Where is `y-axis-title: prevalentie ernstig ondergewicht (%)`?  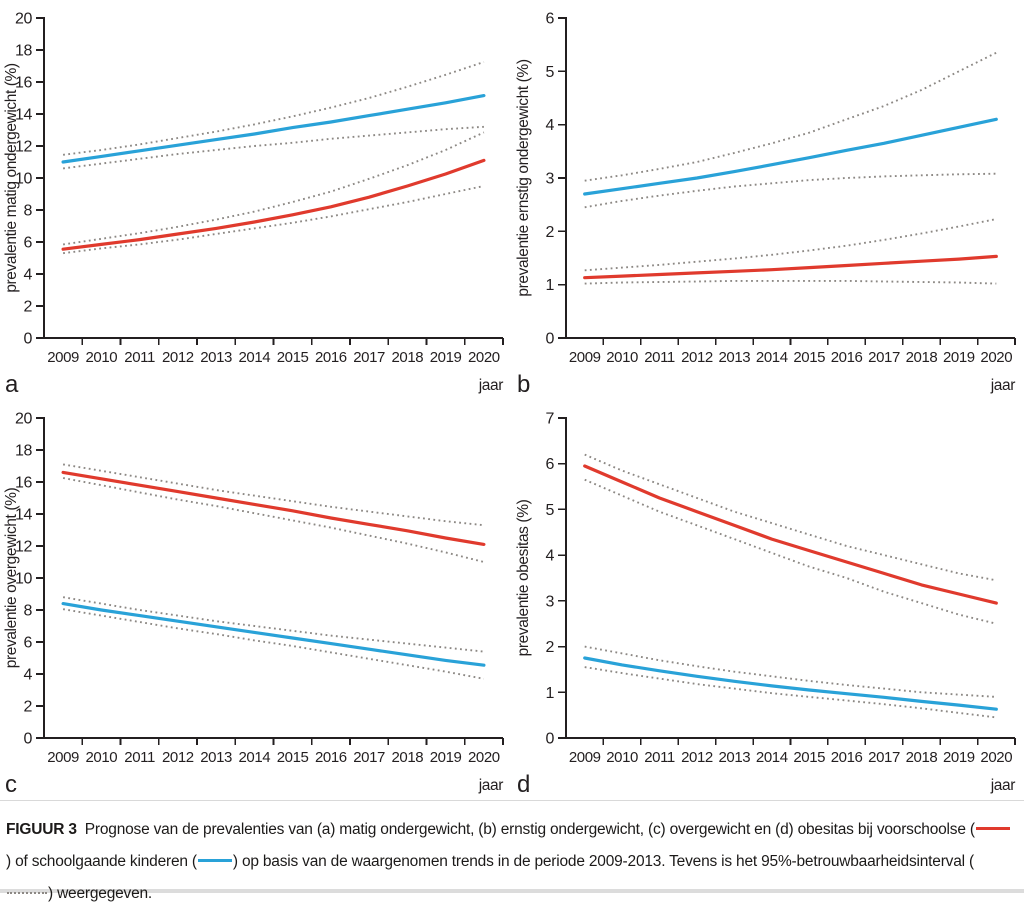 y-axis-title: prevalentie ernstig ondergewicht (%) is located at coordinates (523, 177).